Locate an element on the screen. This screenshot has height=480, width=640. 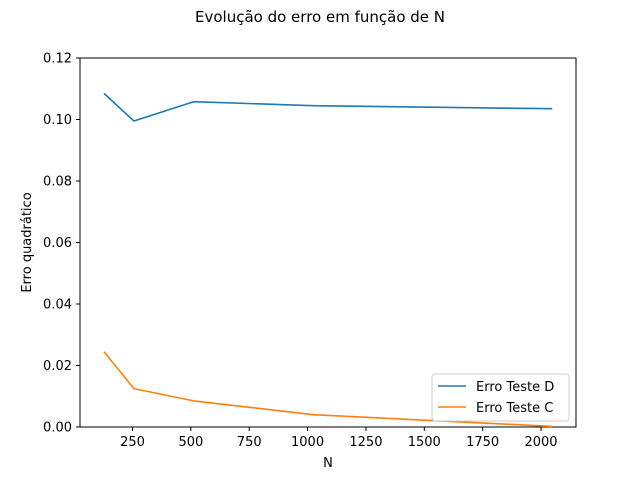
series-line-erro-teste-c is located at coordinates (328, 389).